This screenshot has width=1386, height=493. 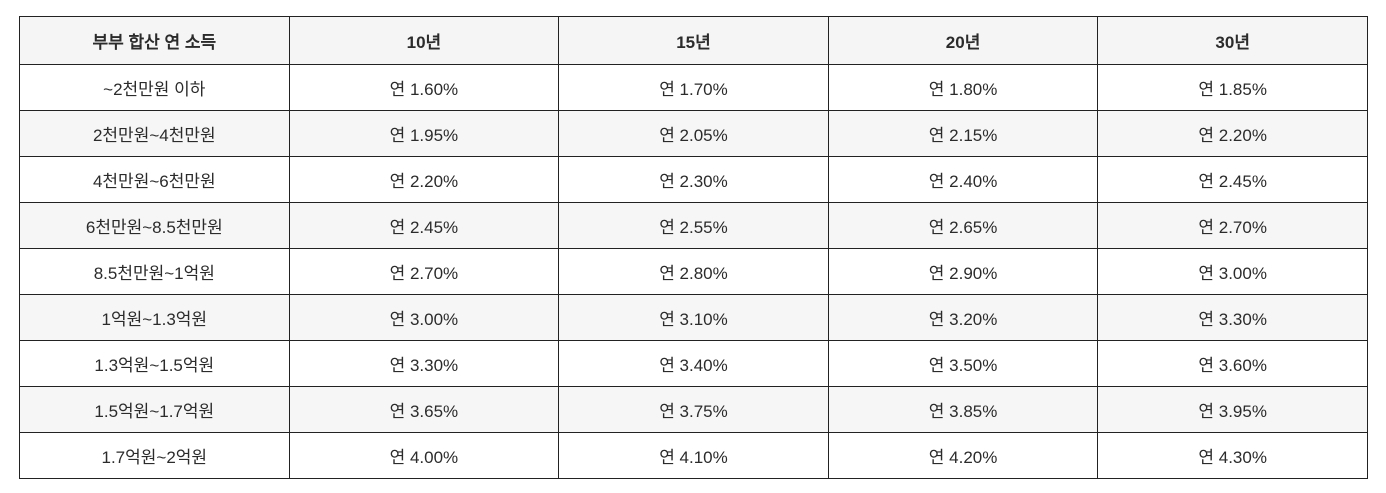 I want to click on income-bracket-cell: 6천만원~8.5천만원, so click(x=154, y=225).